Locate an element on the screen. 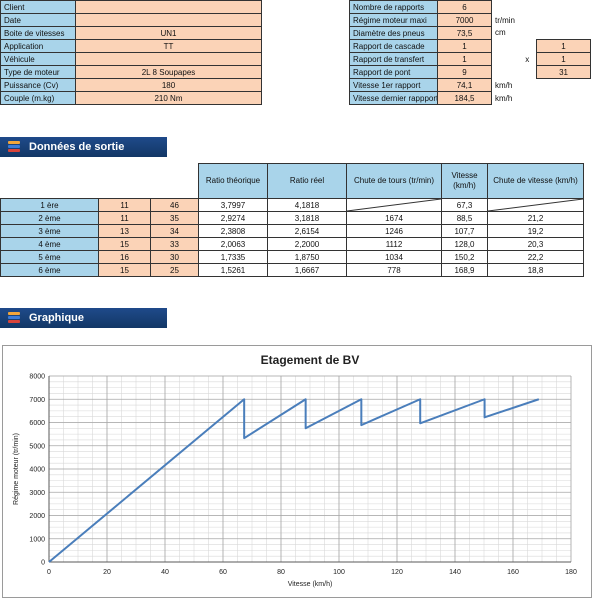  param-row: Vitesse 1er rapport 74,1 km/h is located at coordinates (470, 85).